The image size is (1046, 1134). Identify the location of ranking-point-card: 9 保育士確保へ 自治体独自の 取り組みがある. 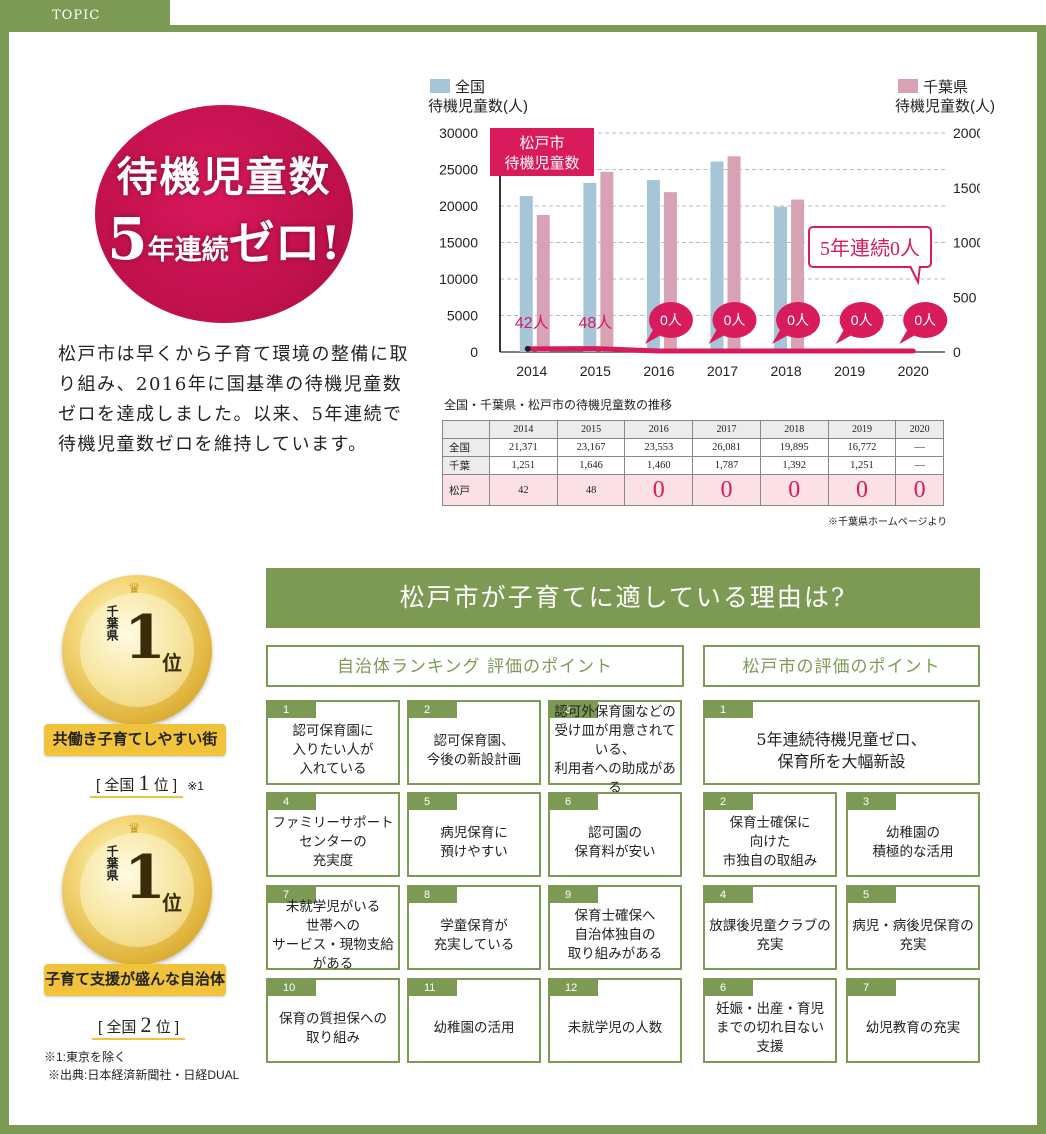
(615, 927).